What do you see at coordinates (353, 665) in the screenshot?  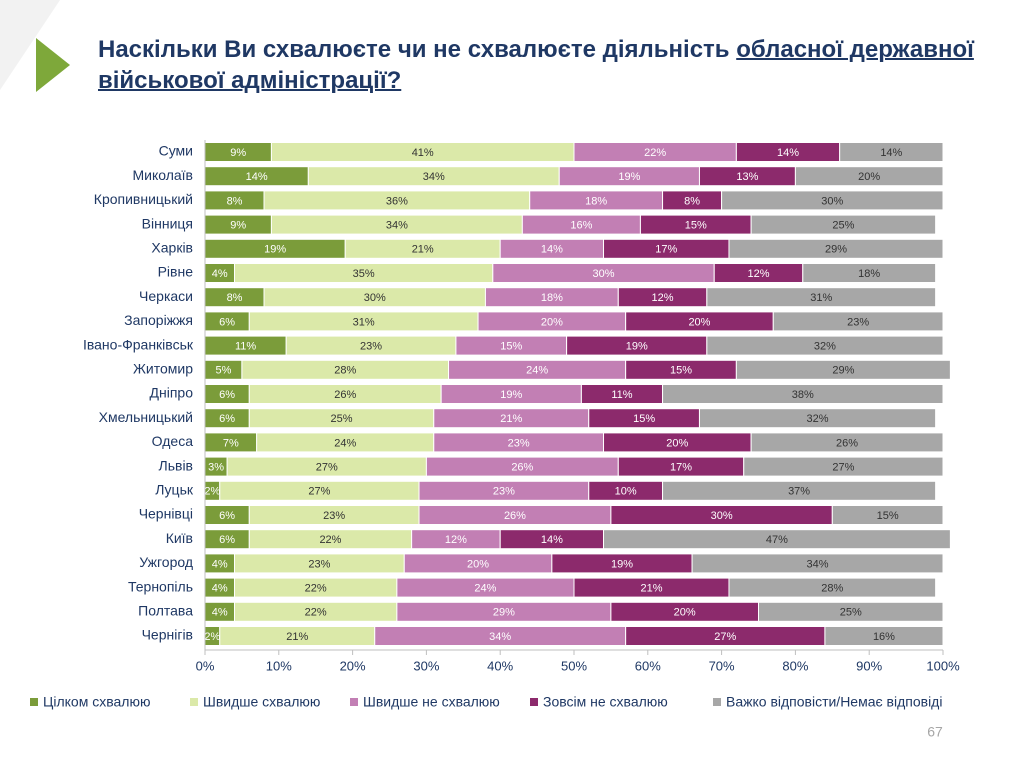 I see `x-tick-label: 20%` at bounding box center [353, 665].